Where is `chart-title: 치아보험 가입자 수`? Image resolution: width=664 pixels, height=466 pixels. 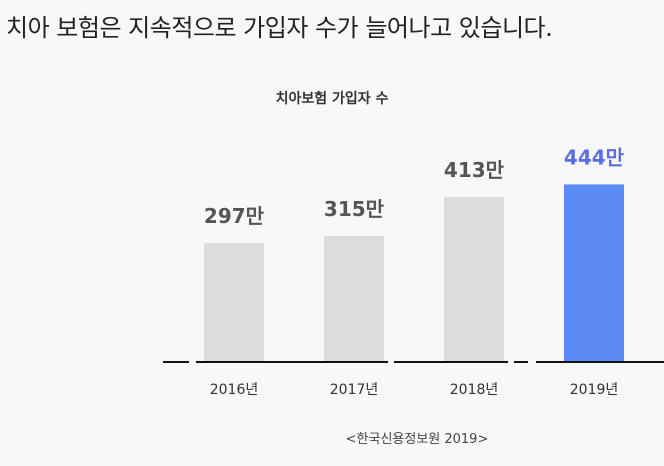
chart-title: 치아보험 가입자 수 is located at coordinates (332, 99).